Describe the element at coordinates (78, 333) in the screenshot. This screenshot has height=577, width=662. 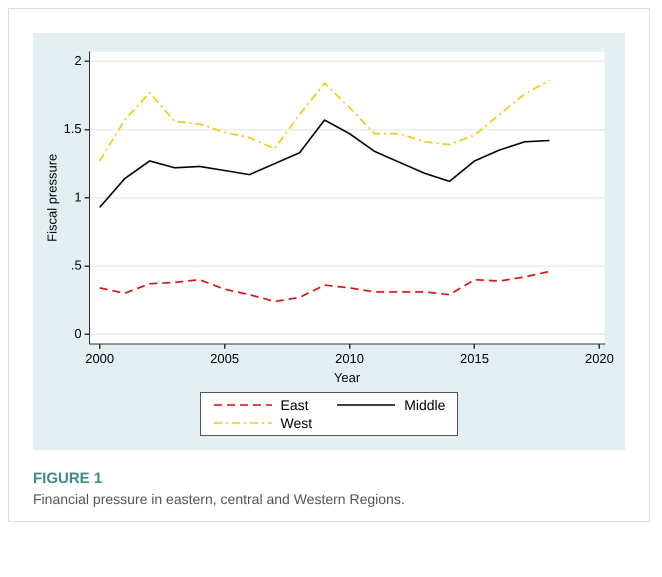
I see `y-tick-label: 0` at that location.